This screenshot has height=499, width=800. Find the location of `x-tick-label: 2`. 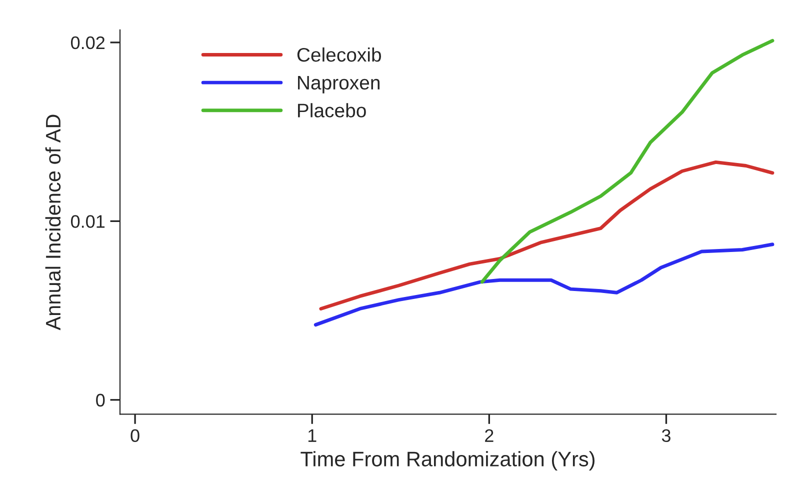

x-tick-label: 2 is located at coordinates (489, 435).